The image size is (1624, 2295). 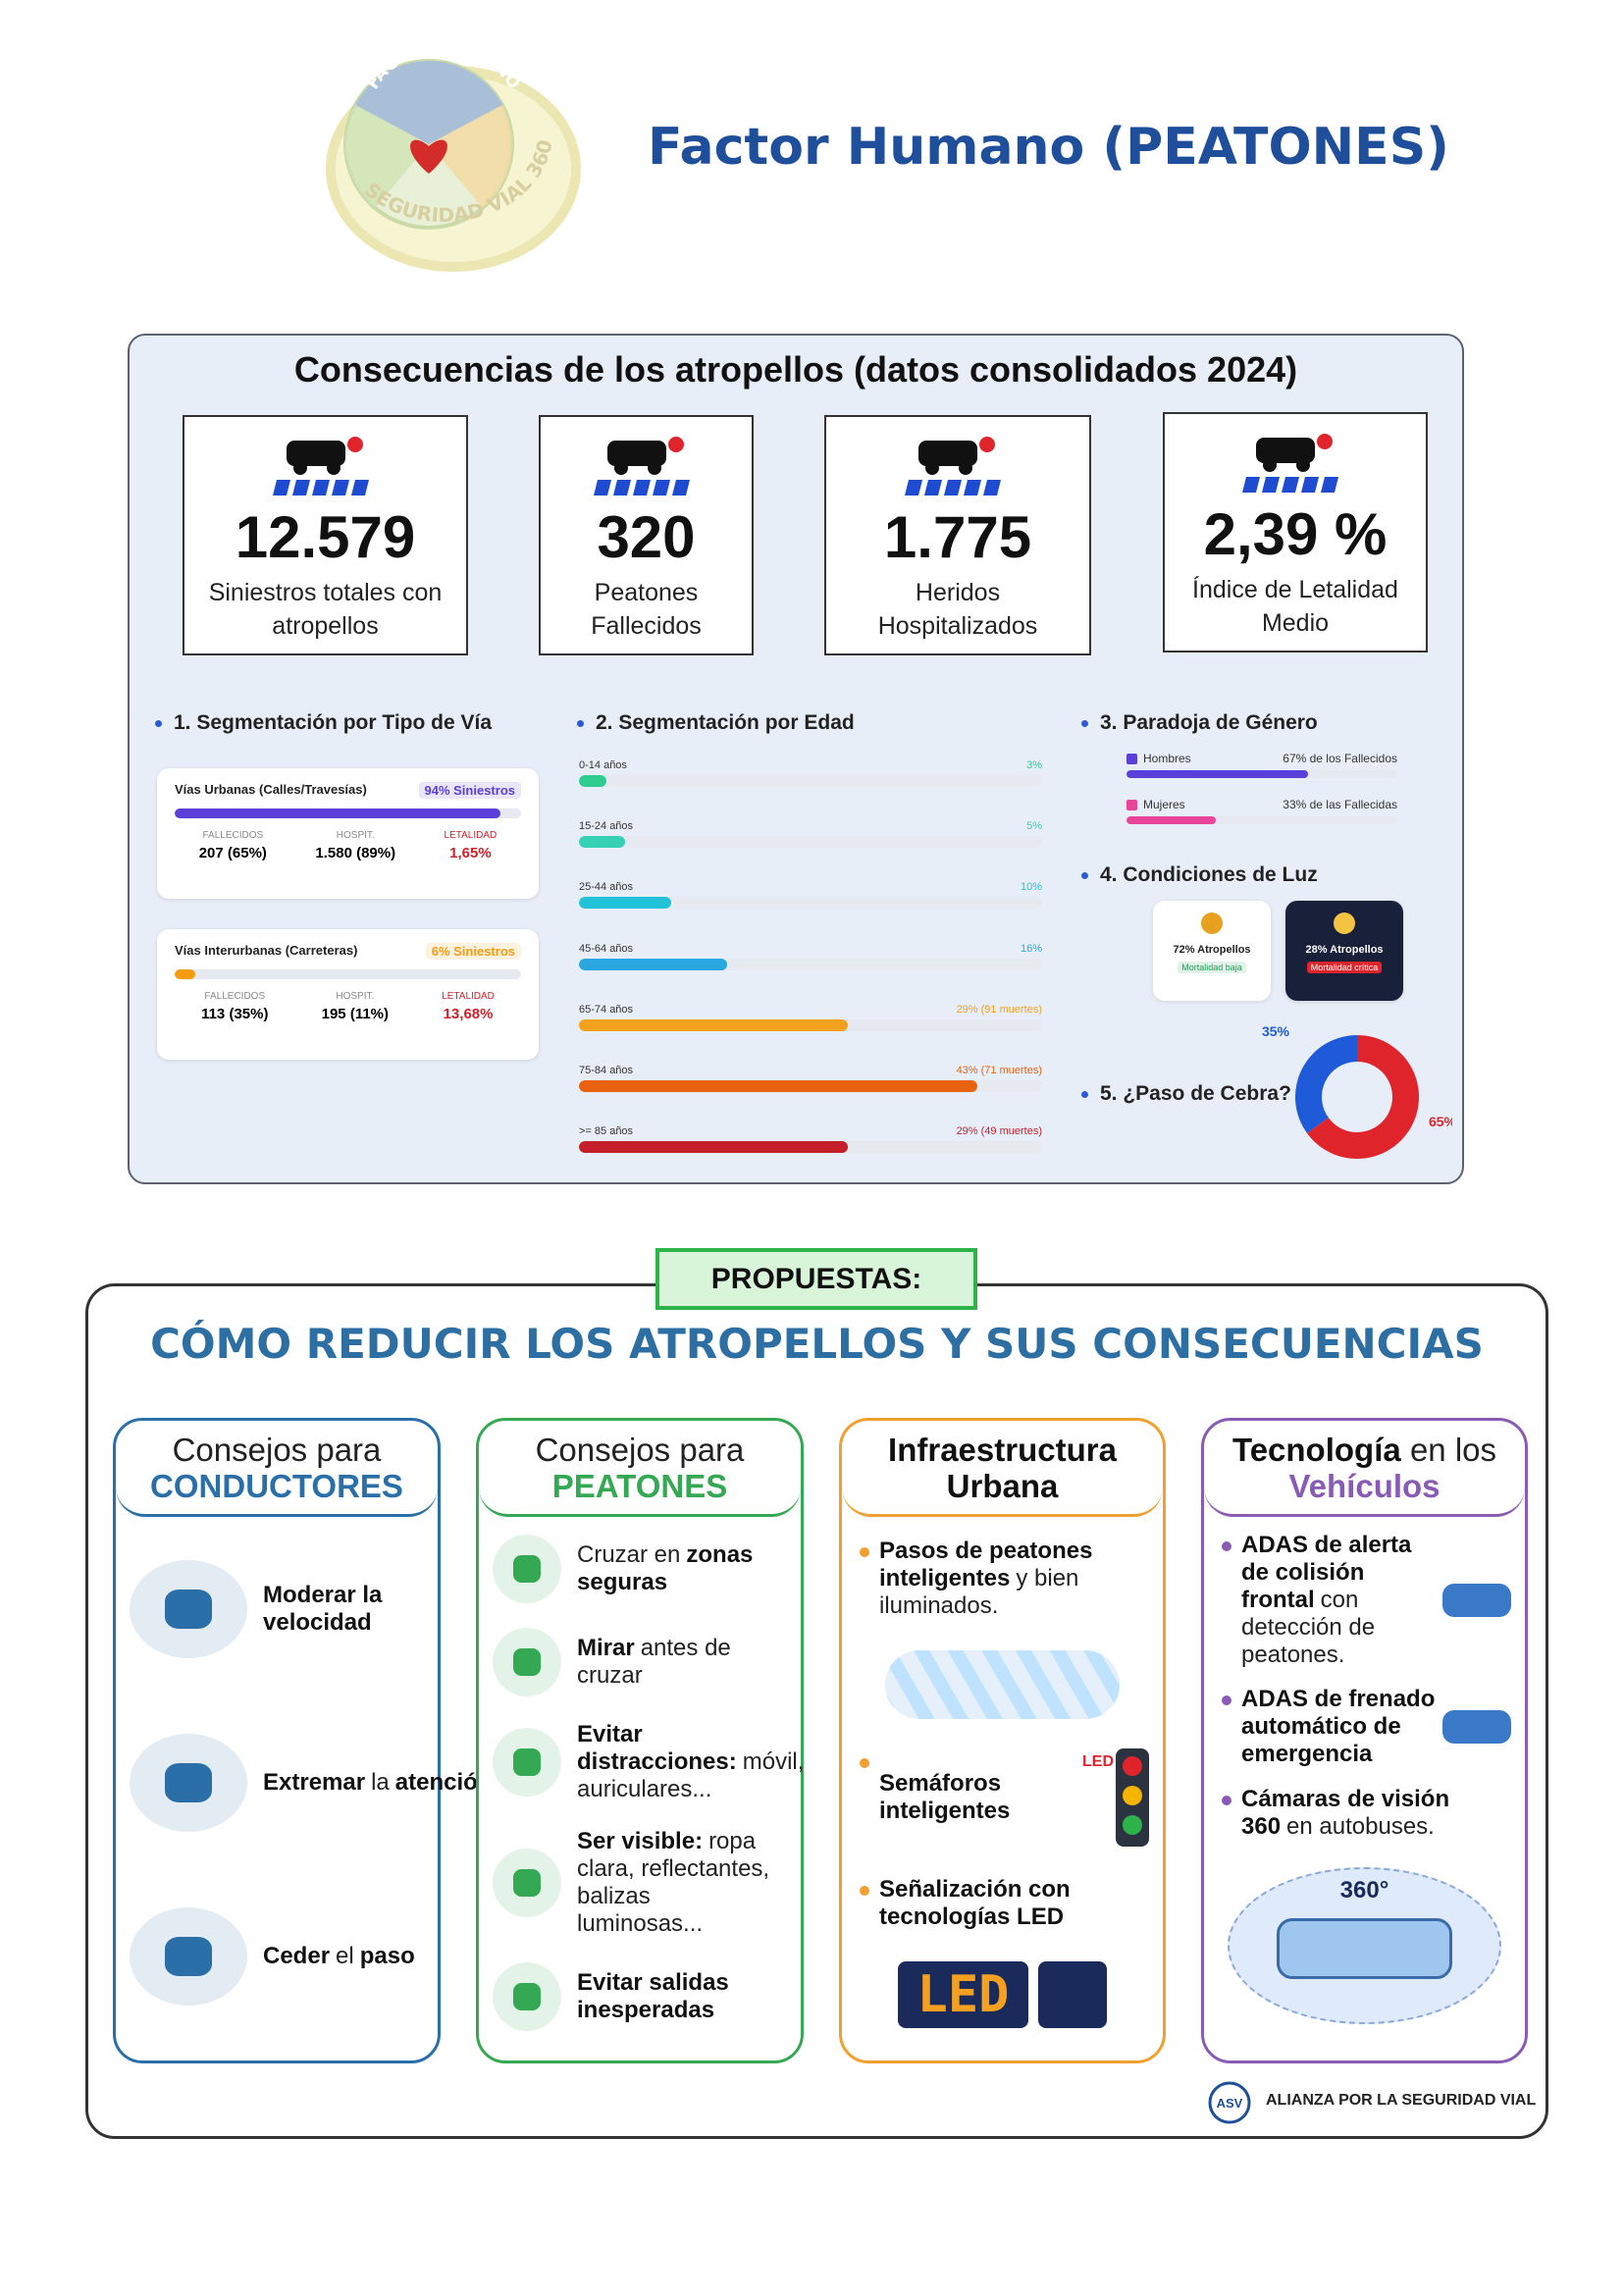 What do you see at coordinates (443, 1782) in the screenshot?
I see `item-text-part: atención` at bounding box center [443, 1782].